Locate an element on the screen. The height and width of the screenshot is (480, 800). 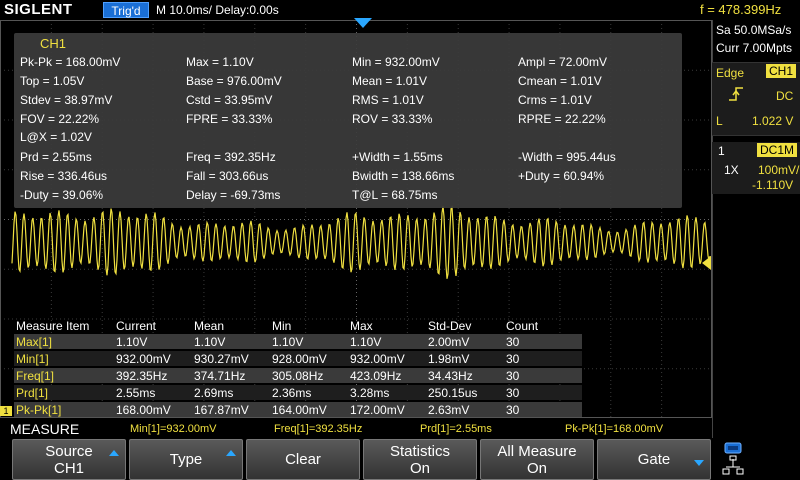
stats-cell: 34.43Hz is located at coordinates (450, 376).